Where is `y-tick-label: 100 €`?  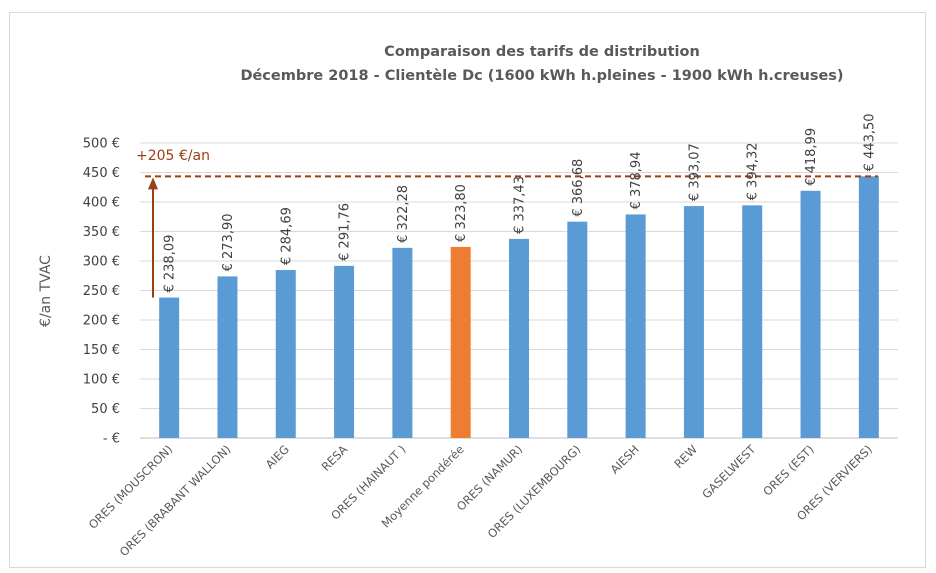 y-tick-label: 100 € is located at coordinates (101, 380).